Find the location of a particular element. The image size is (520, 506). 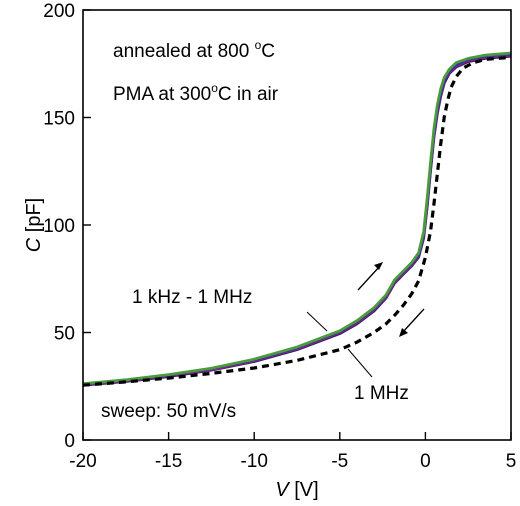

annotation-pma-tail: C in air is located at coordinates (248, 94).